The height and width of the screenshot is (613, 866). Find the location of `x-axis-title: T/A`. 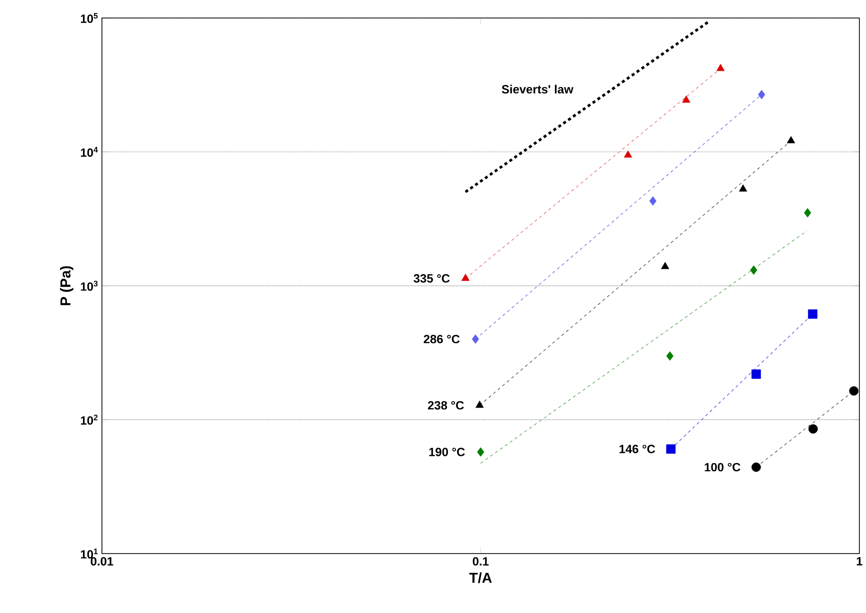

x-axis-title: T/A is located at coordinates (480, 578).